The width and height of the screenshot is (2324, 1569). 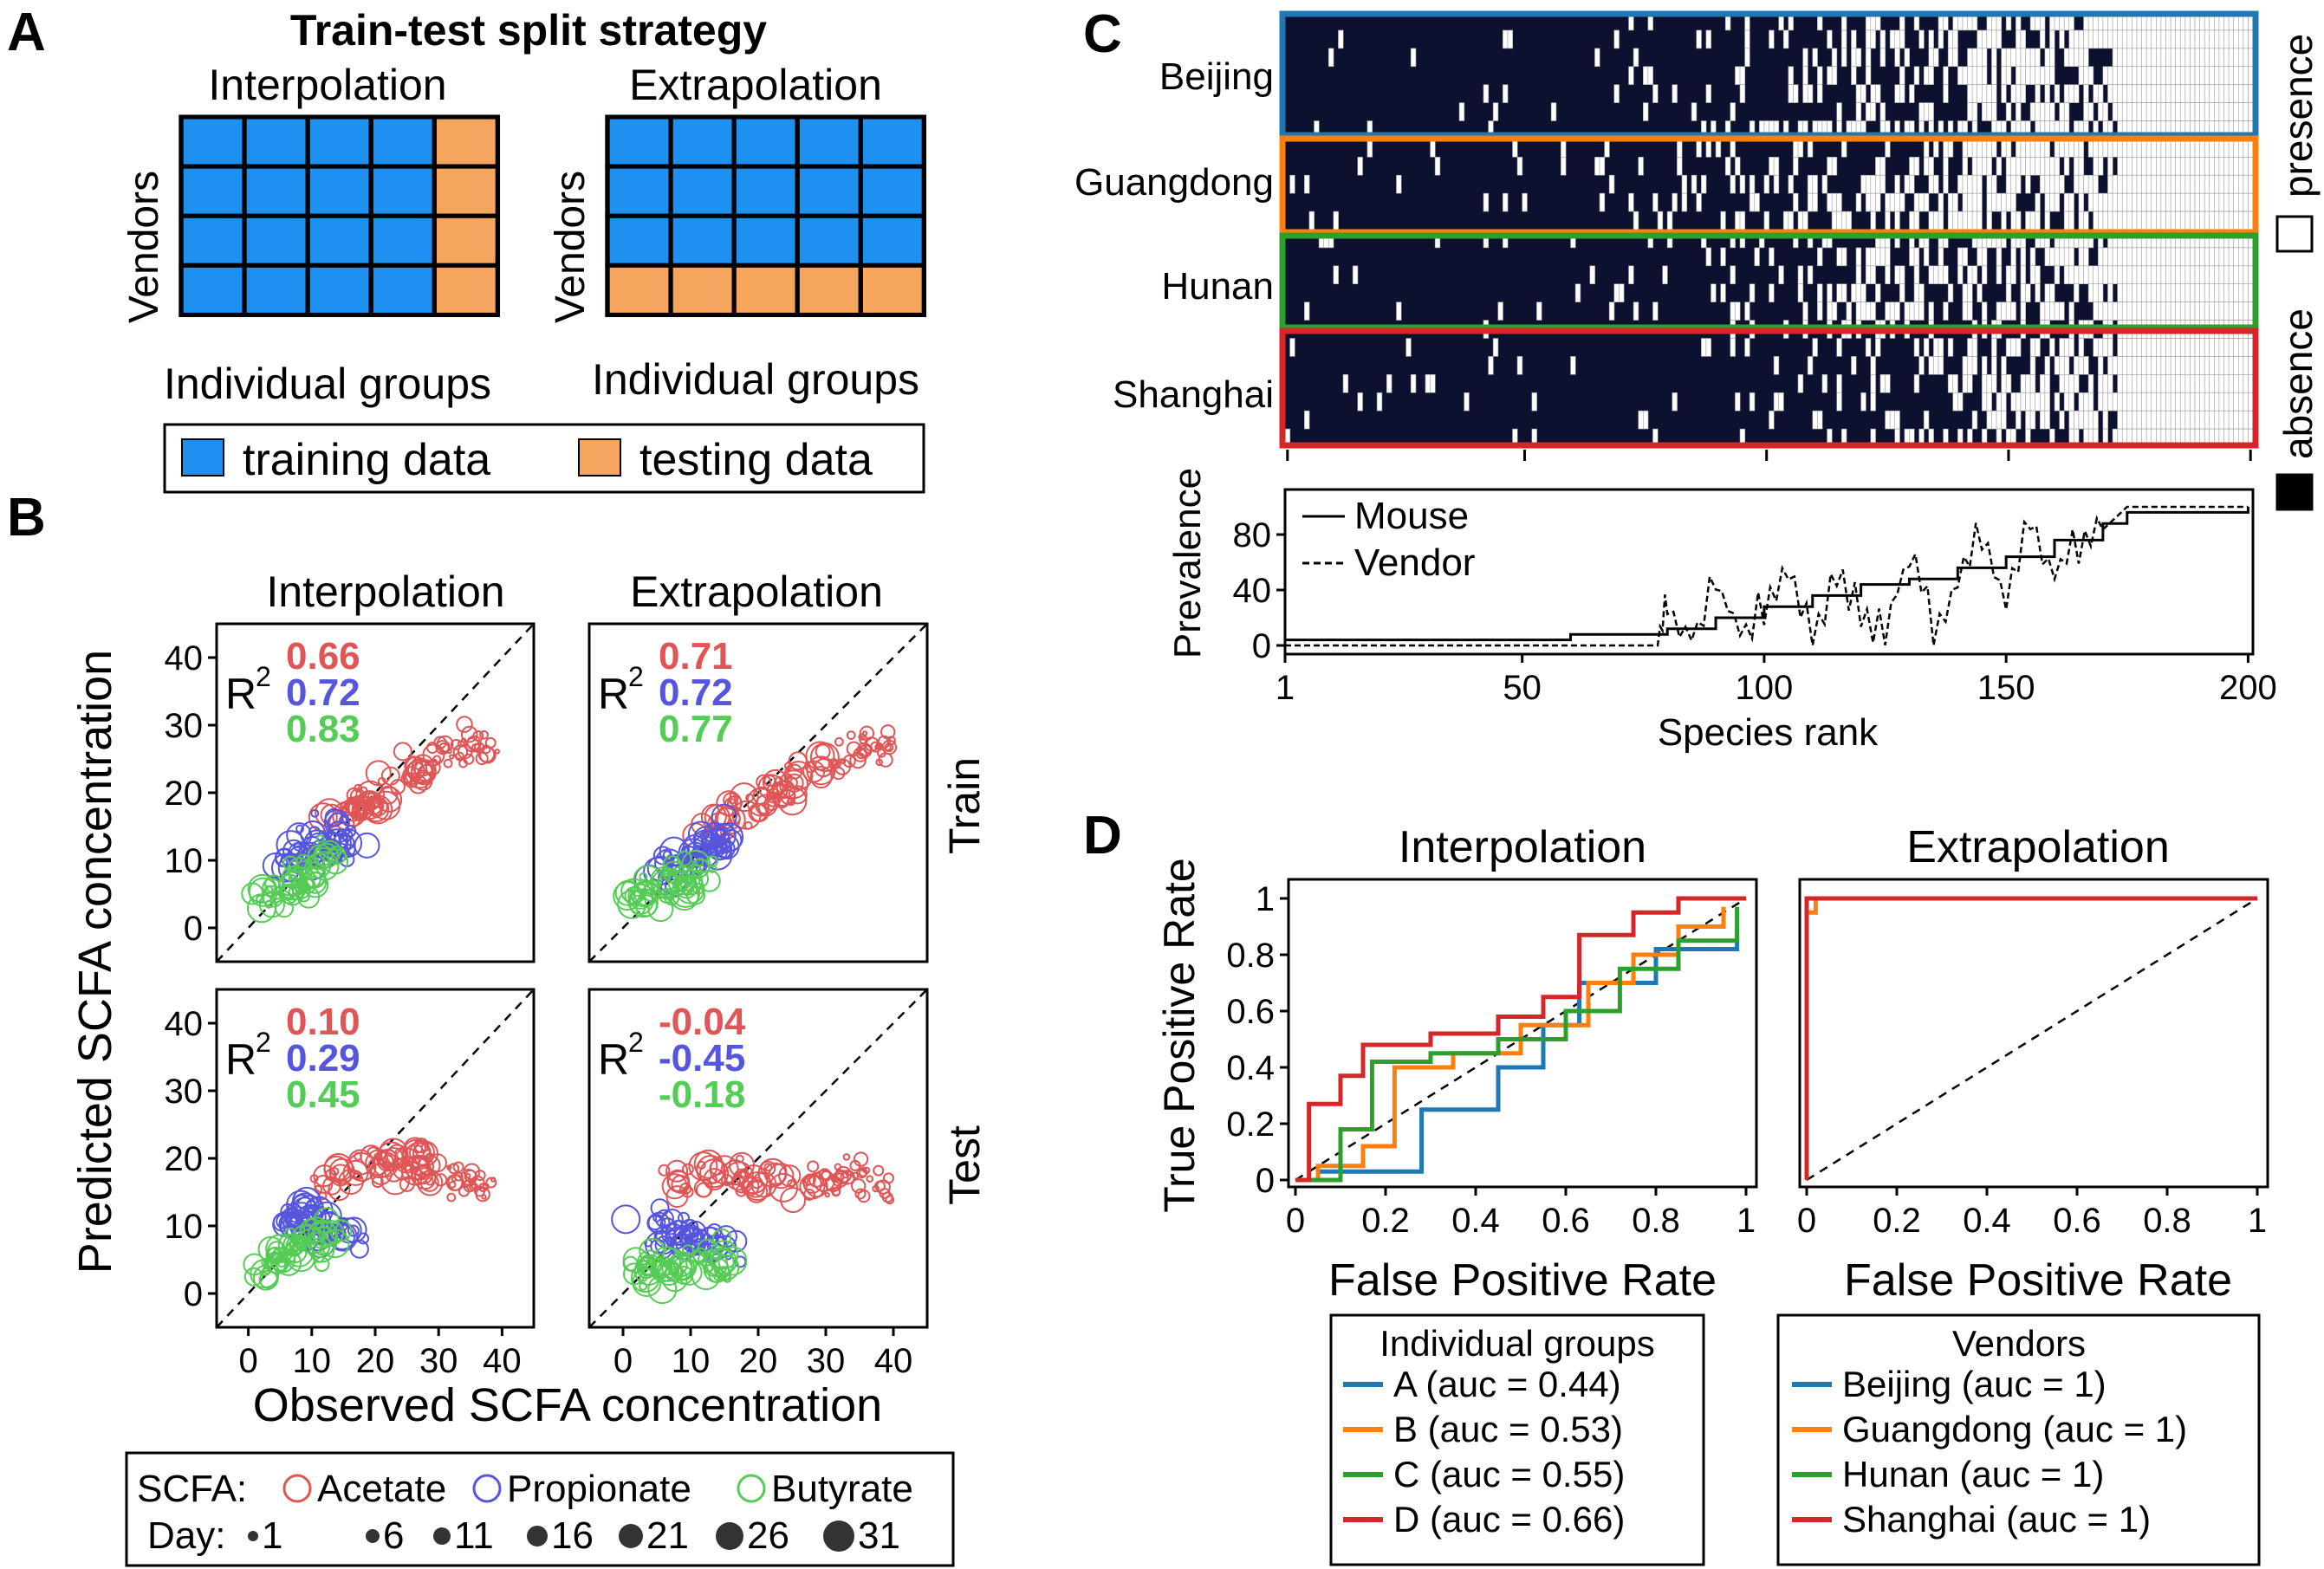 What do you see at coordinates (327, 384) in the screenshot?
I see `panel-a-xlabel-interp: Individual groups` at bounding box center [327, 384].